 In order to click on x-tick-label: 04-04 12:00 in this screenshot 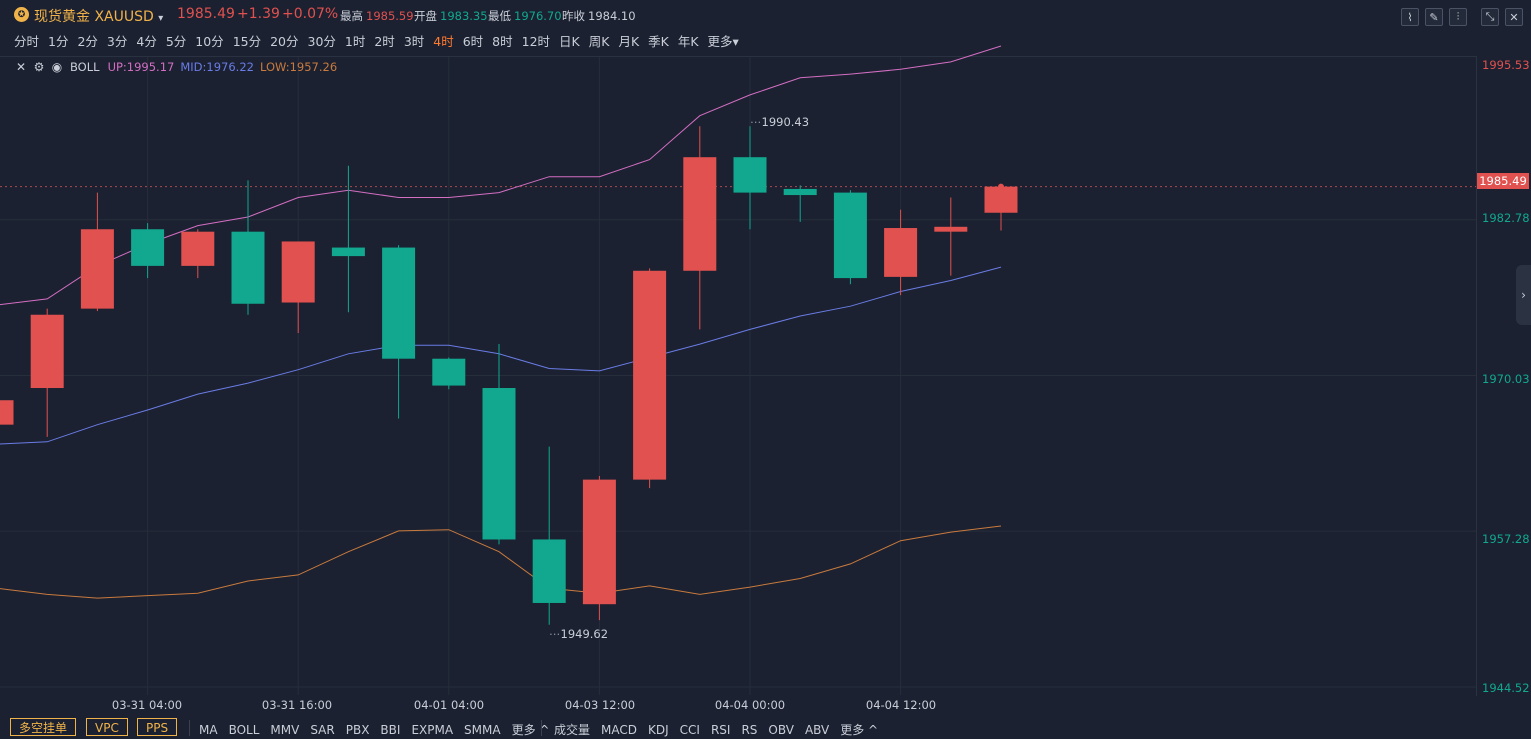, I will do `click(901, 705)`.